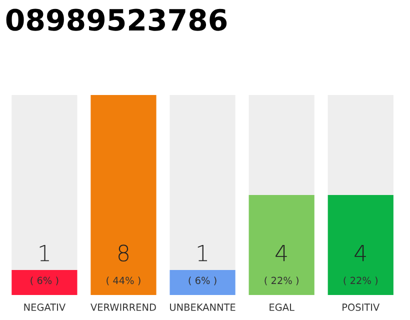 Image resolution: width=410 pixels, height=320 pixels. I want to click on x-tick-label: NEGATIV, so click(45, 307).